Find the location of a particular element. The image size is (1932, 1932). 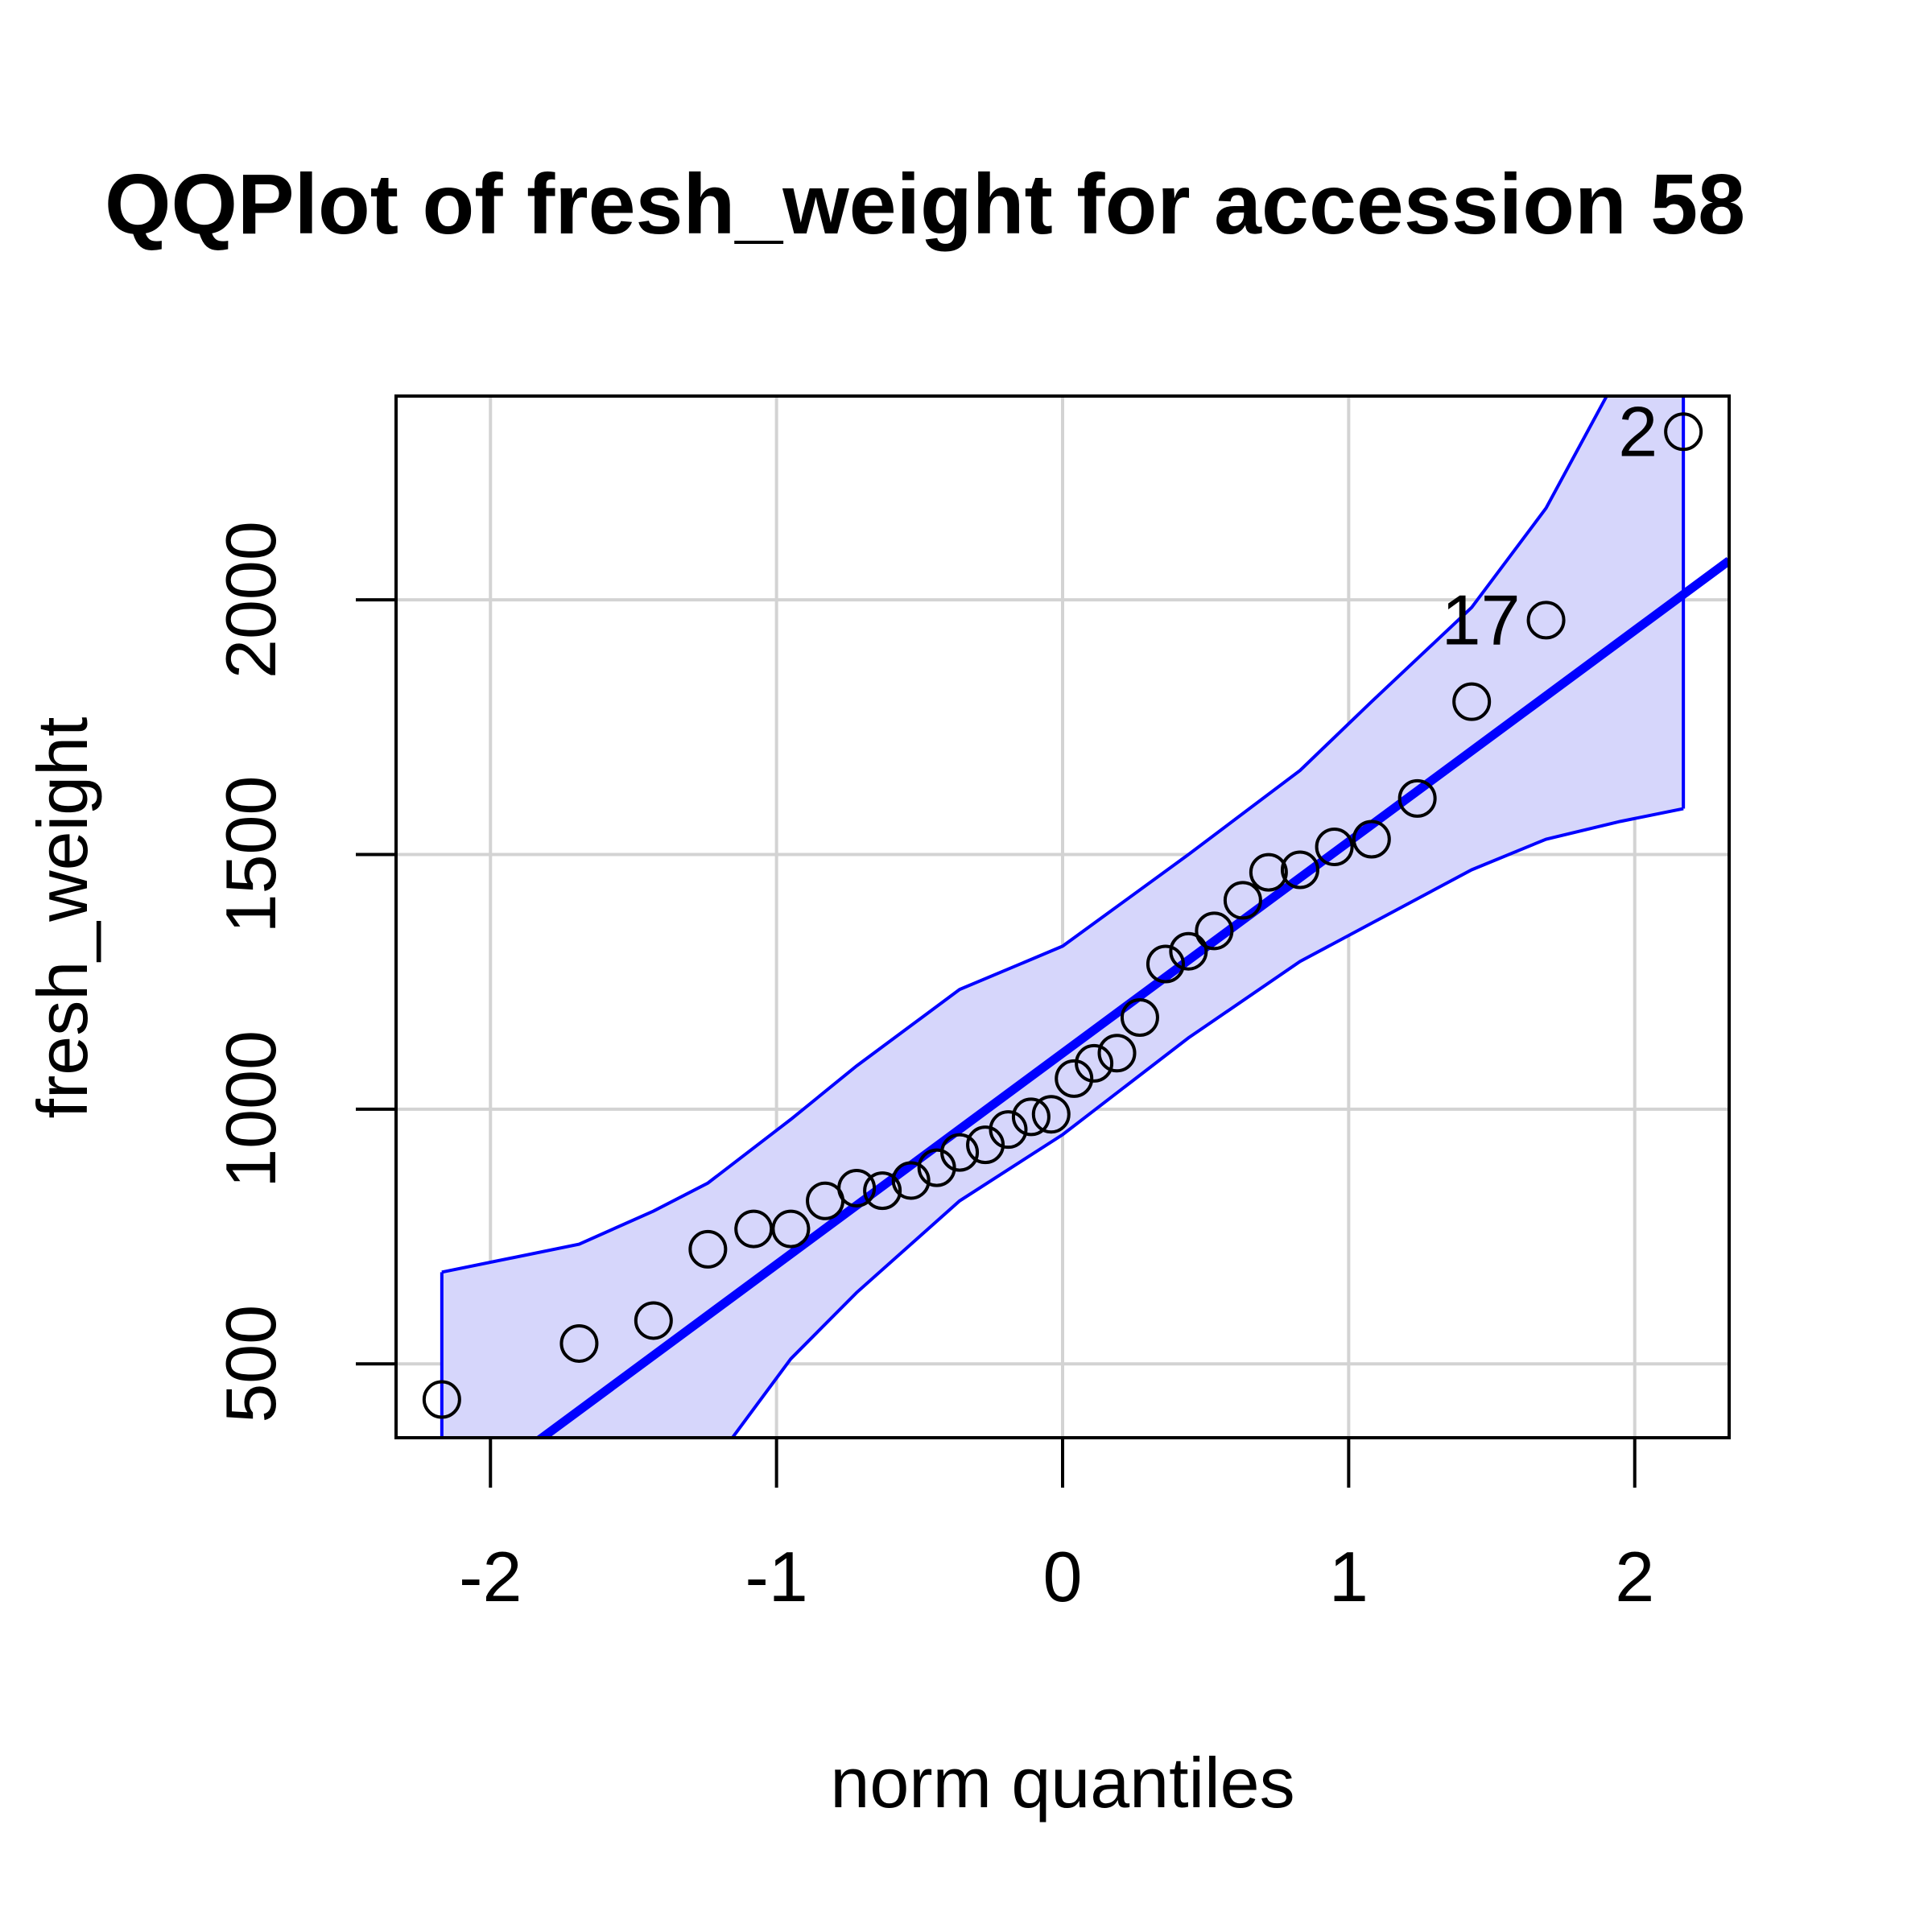

y-axis-label: fresh_weight is located at coordinates (62, 918).